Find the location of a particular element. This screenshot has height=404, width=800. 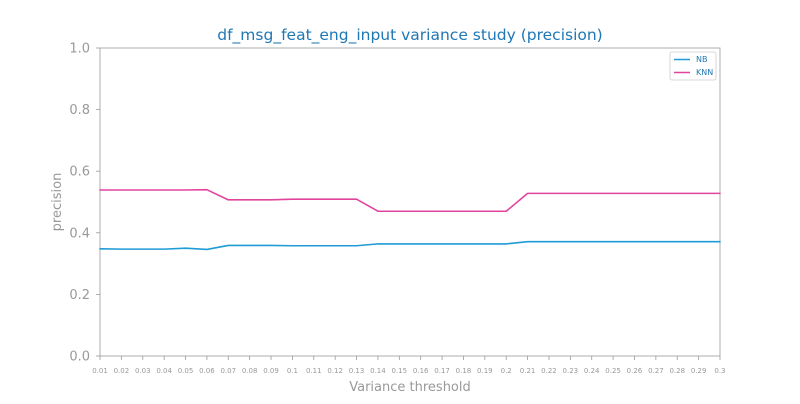

y-axis-ticks: 0.0 0.2 0.4 0.6 0.8 1.0 is located at coordinates (84, 203).